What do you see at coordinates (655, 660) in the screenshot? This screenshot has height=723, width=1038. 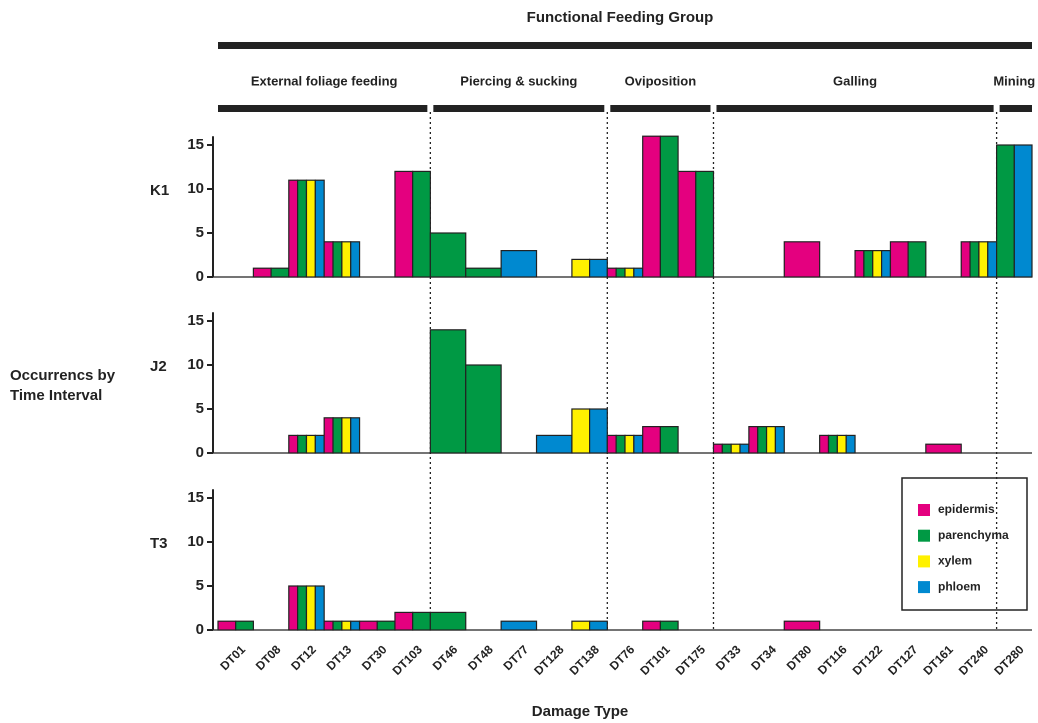 I see `x-tick-label: DT101` at bounding box center [655, 660].